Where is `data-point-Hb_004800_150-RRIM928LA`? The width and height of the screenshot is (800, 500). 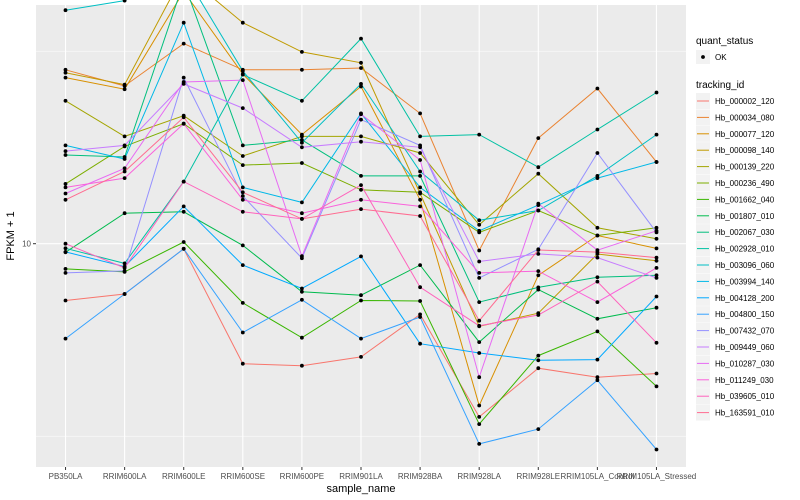
data-point-Hb_004800_150-RRIM928LA is located at coordinates (479, 444).